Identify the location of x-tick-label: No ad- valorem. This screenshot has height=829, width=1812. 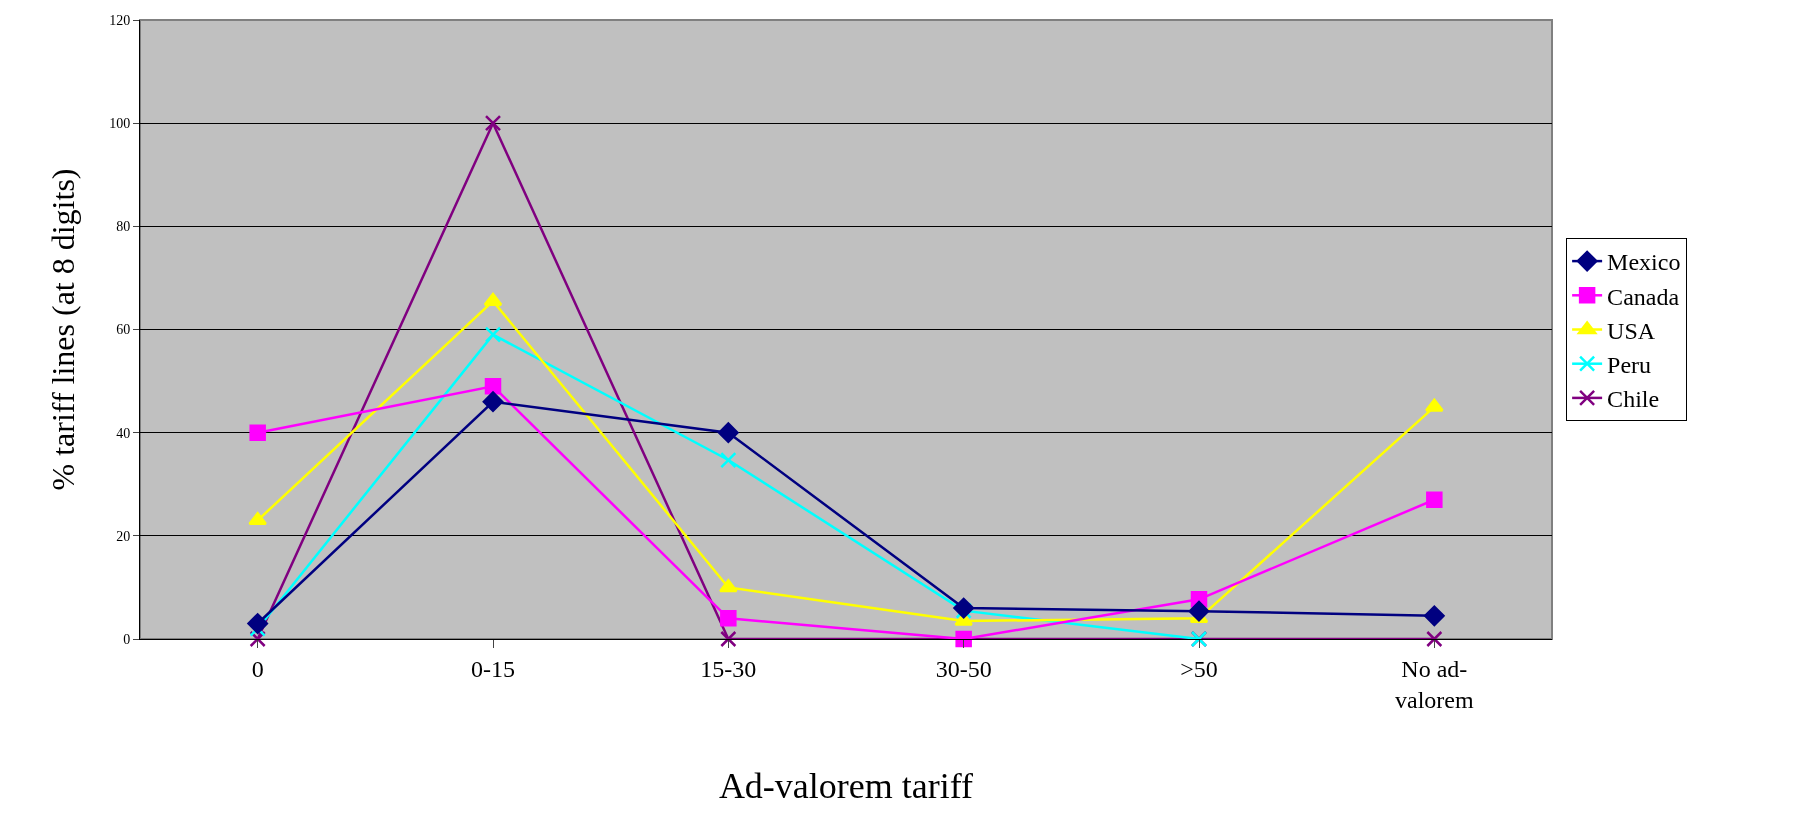
(1434, 684).